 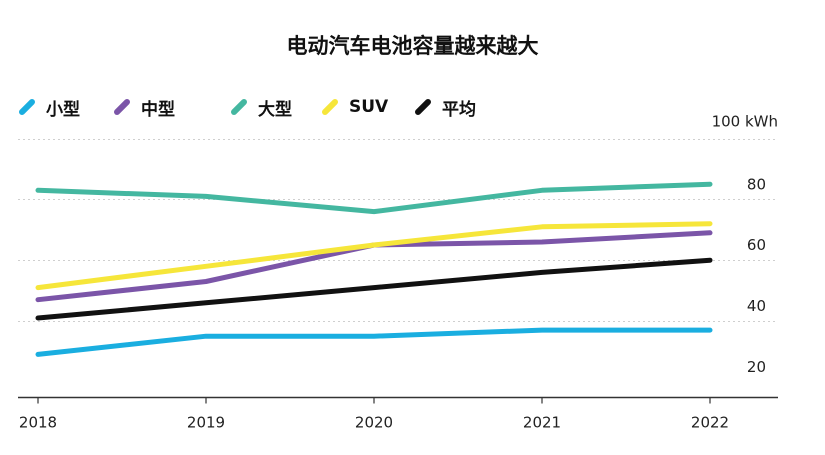 I want to click on x-tick-label: 2018, so click(x=38, y=423).